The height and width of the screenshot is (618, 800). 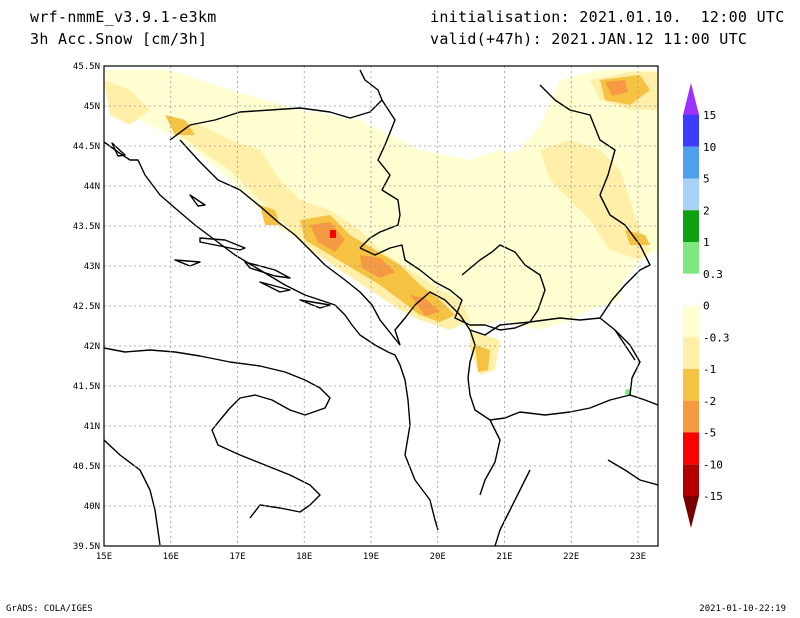 What do you see at coordinates (86, 307) in the screenshot?
I see `lat-tick-label: 42.5N` at bounding box center [86, 307].